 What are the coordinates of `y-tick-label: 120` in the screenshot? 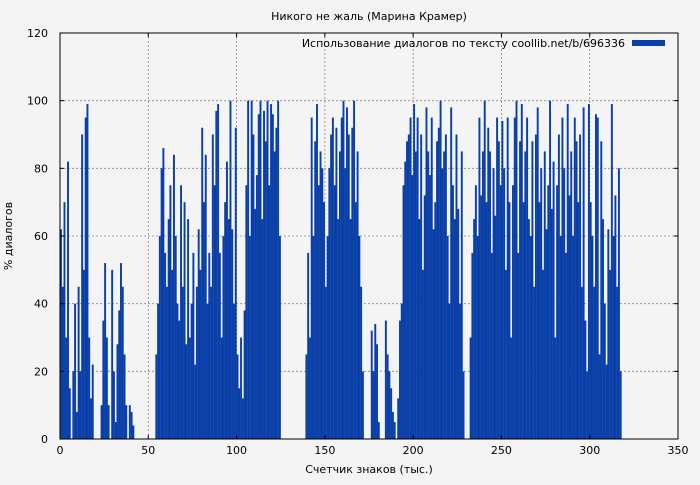 It's located at (37, 33).